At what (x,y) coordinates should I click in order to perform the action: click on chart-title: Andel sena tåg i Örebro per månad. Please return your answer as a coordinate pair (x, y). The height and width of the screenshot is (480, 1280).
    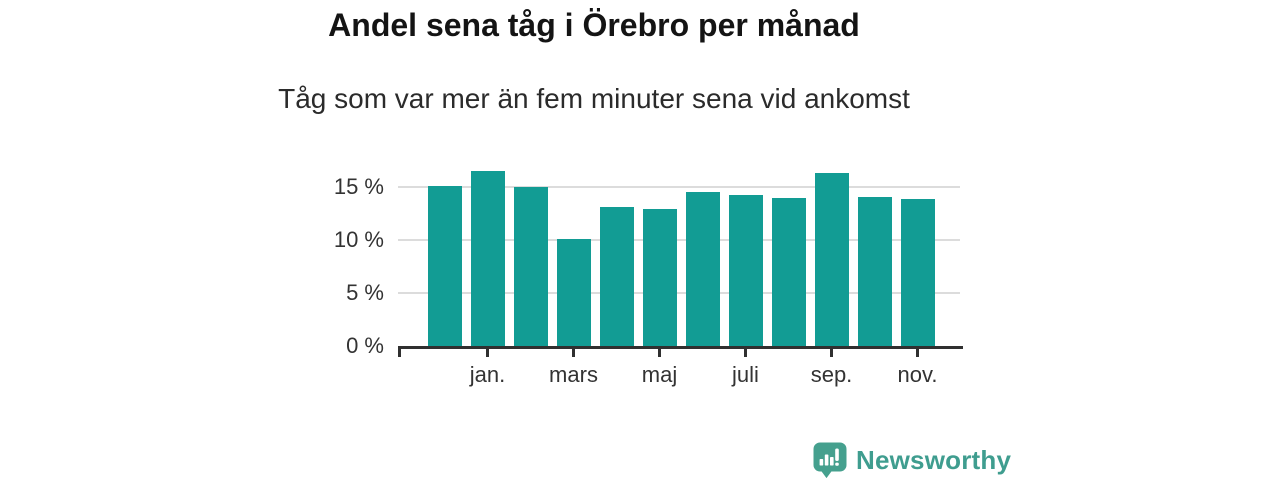
    Looking at the image, I should click on (594, 25).